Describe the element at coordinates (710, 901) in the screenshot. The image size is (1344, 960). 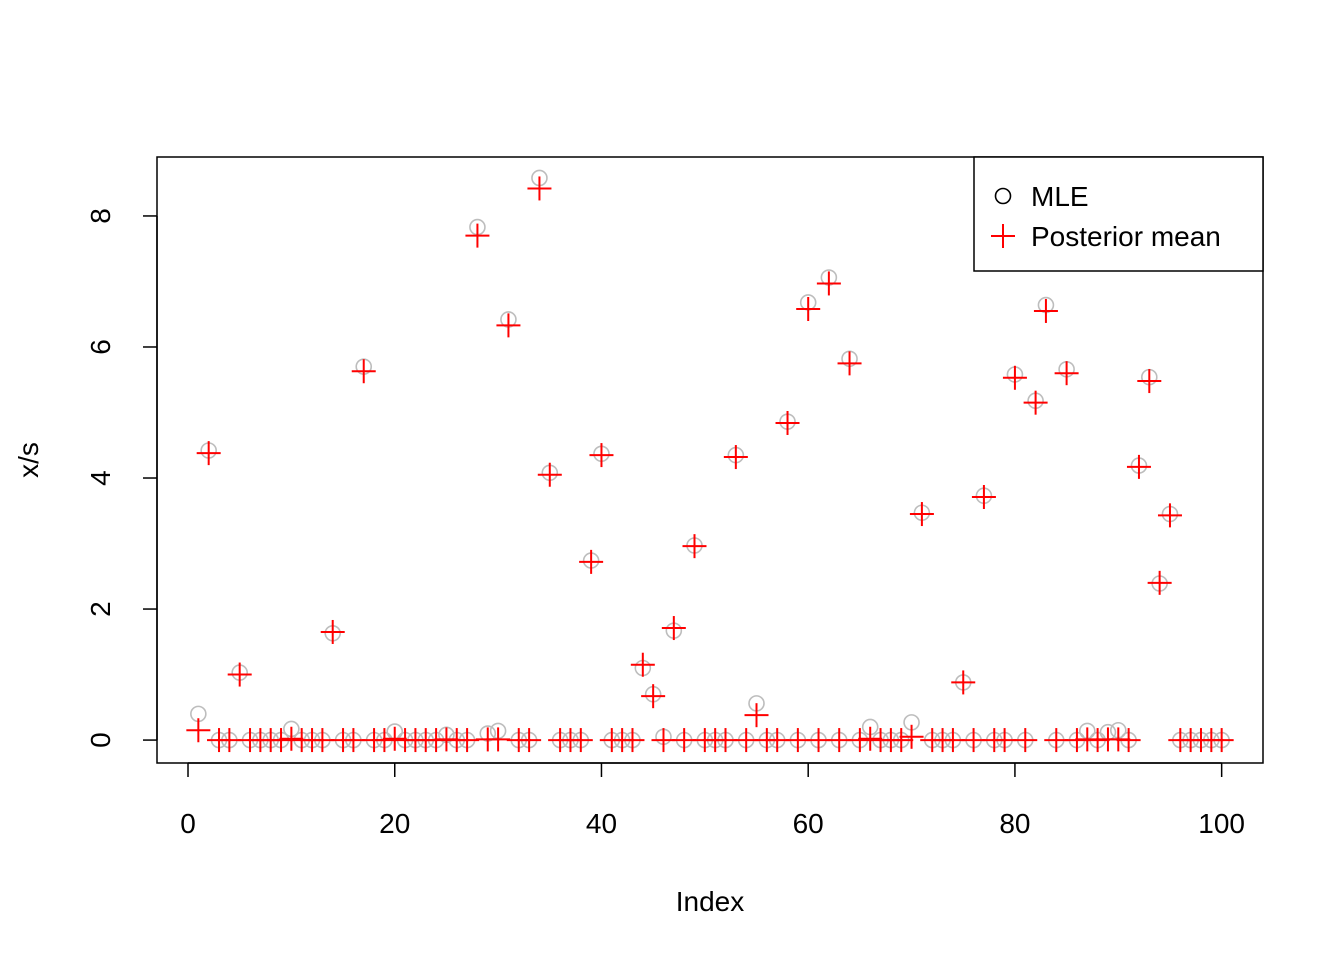
I see `x-axis-label: Index` at that location.